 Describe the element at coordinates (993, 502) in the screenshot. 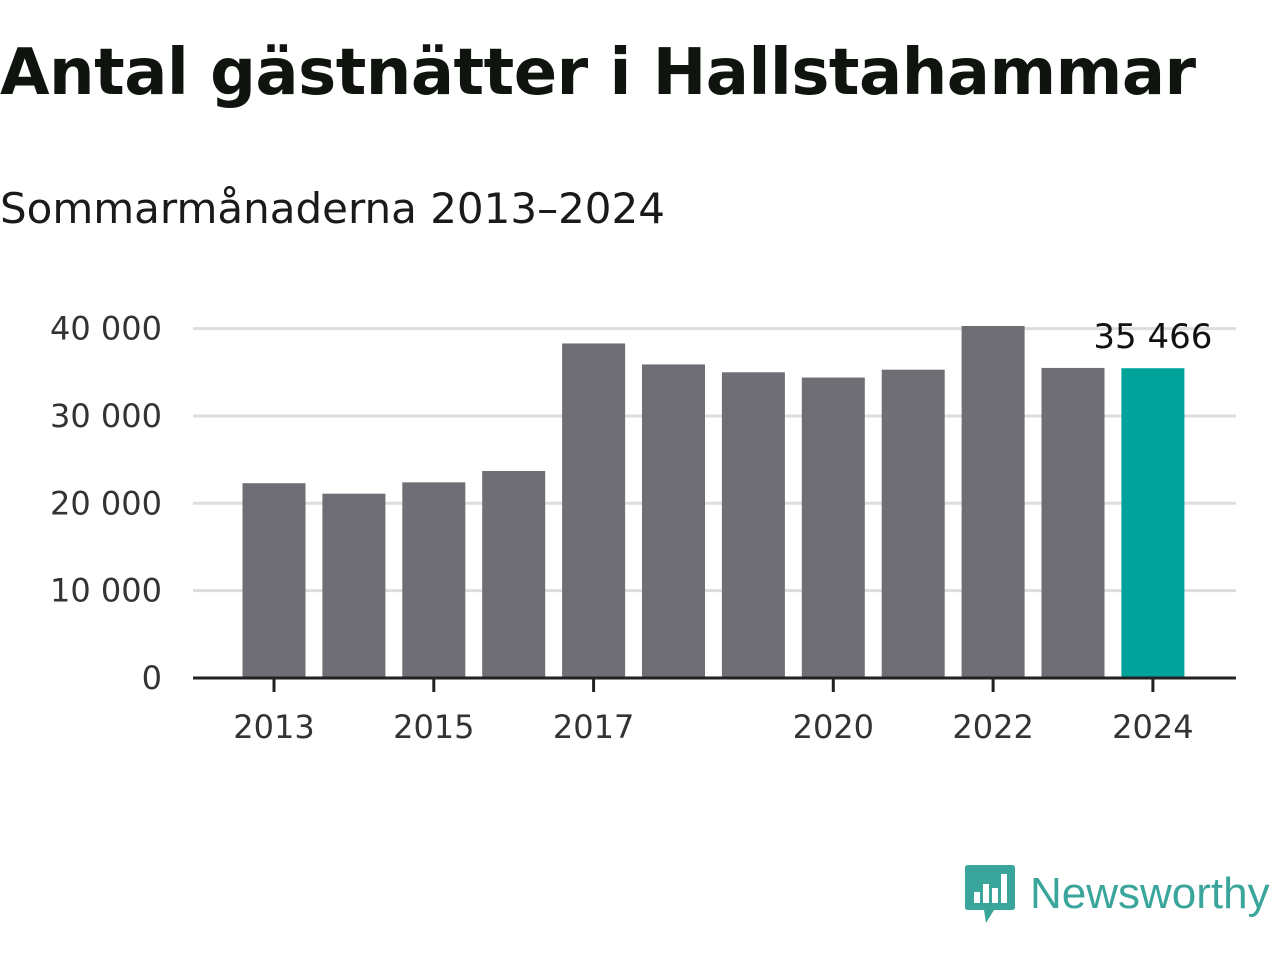

I see `bar-2022` at that location.